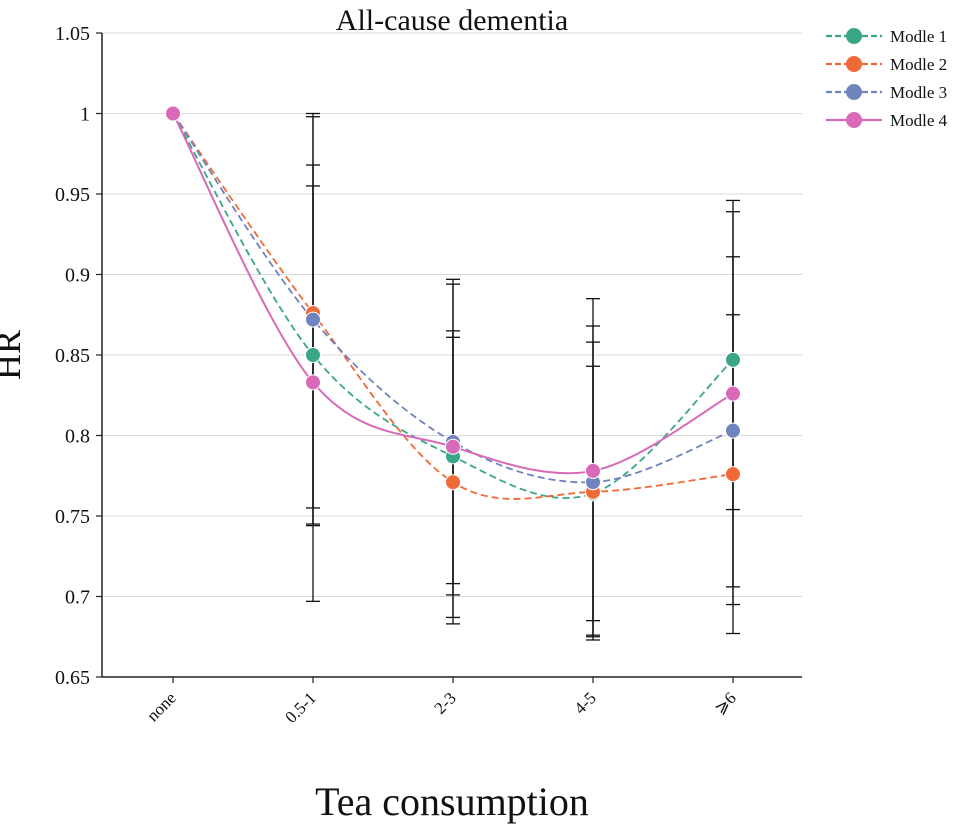 The image size is (968, 827). What do you see at coordinates (918, 92) in the screenshot?
I see `legend-label: Modle 3` at bounding box center [918, 92].